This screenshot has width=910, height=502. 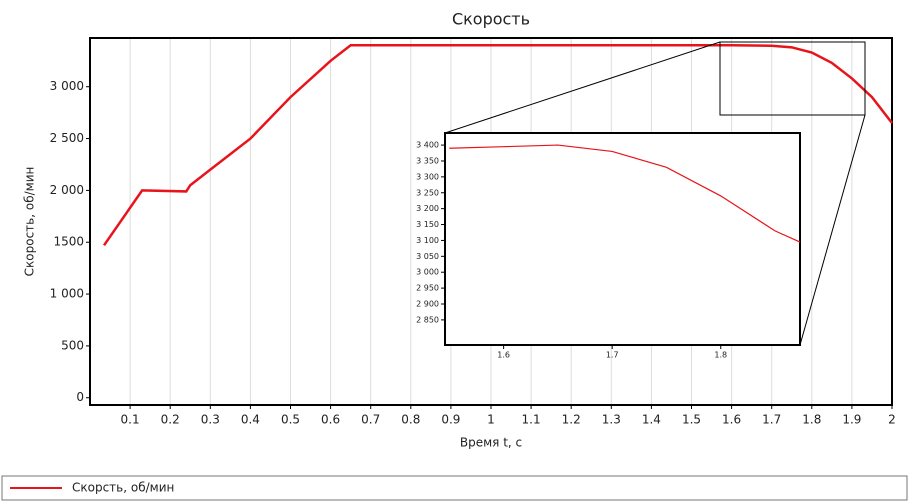 What do you see at coordinates (427, 208) in the screenshot?
I see `y-tick-label: 3 200` at bounding box center [427, 208].